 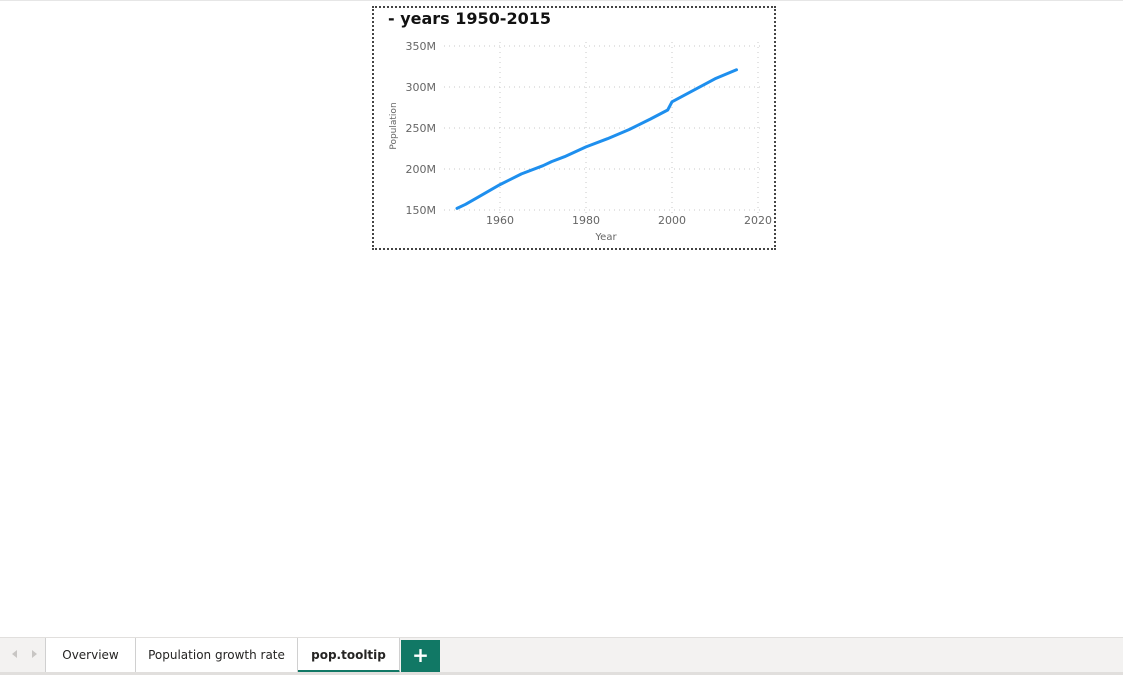 I want to click on add-page-button: +, so click(x=420, y=656).